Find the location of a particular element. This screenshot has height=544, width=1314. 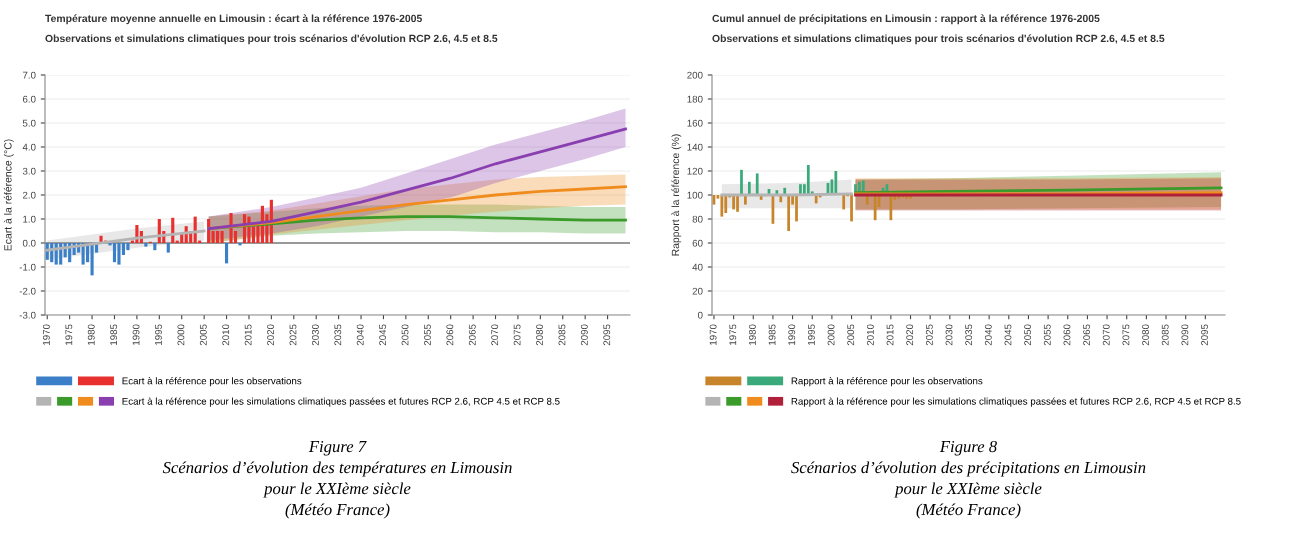

y-tick-label: 60 is located at coordinates (697, 243).